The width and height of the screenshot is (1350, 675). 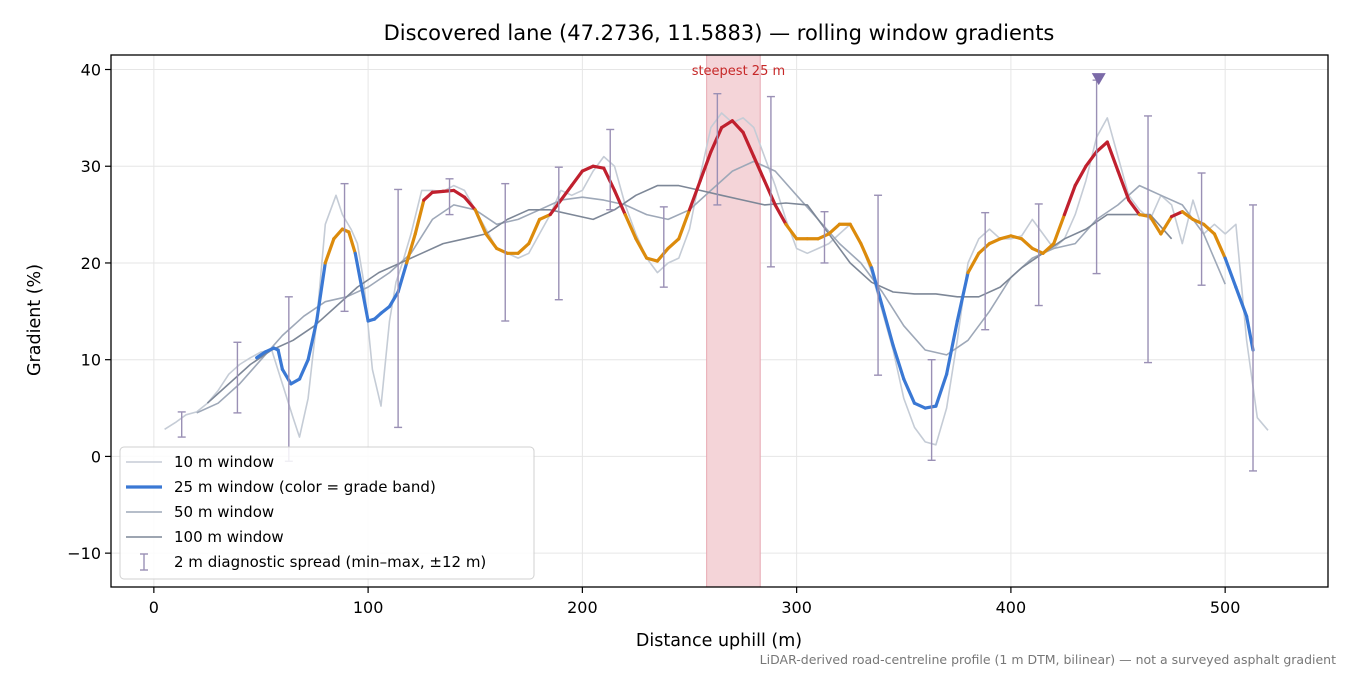 I want to click on x-tick-label: 300, so click(x=796, y=607).